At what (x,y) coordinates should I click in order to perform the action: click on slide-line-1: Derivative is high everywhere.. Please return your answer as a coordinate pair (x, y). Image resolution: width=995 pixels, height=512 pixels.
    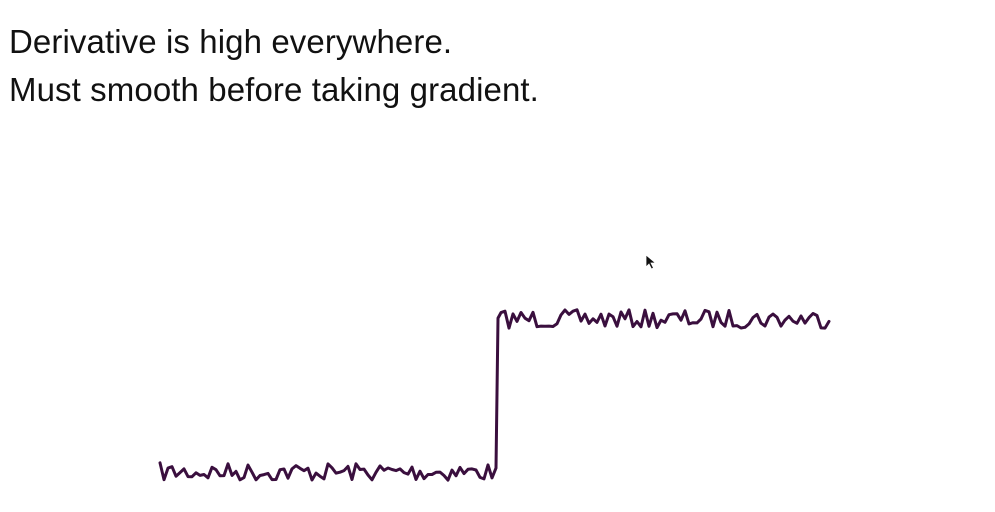
    Looking at the image, I should click on (231, 41).